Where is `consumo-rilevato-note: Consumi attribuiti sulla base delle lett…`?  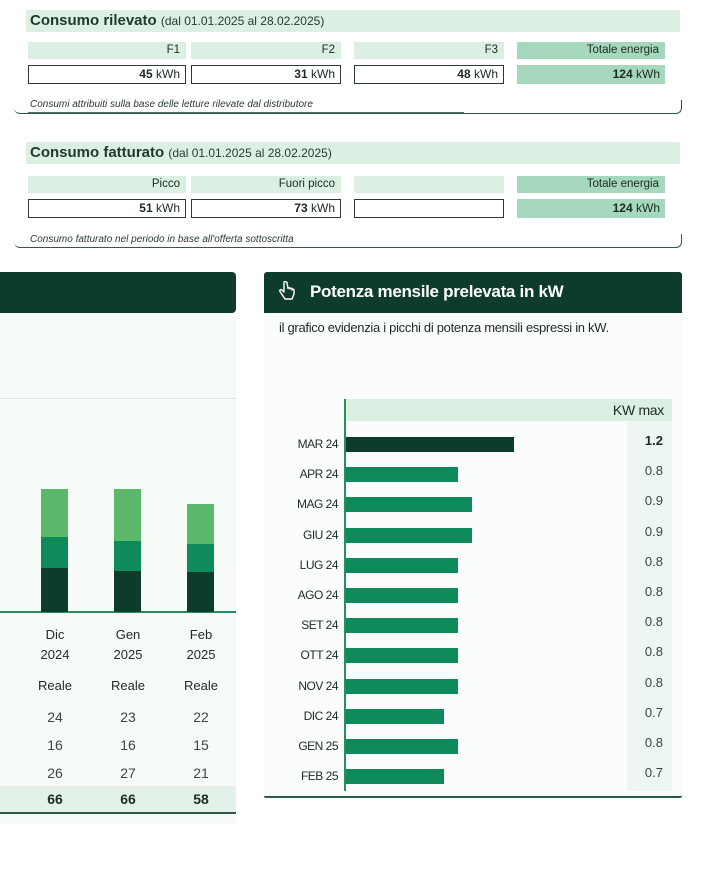 consumo-rilevato-note: Consumi attribuiti sulla base delle lett… is located at coordinates (171, 104).